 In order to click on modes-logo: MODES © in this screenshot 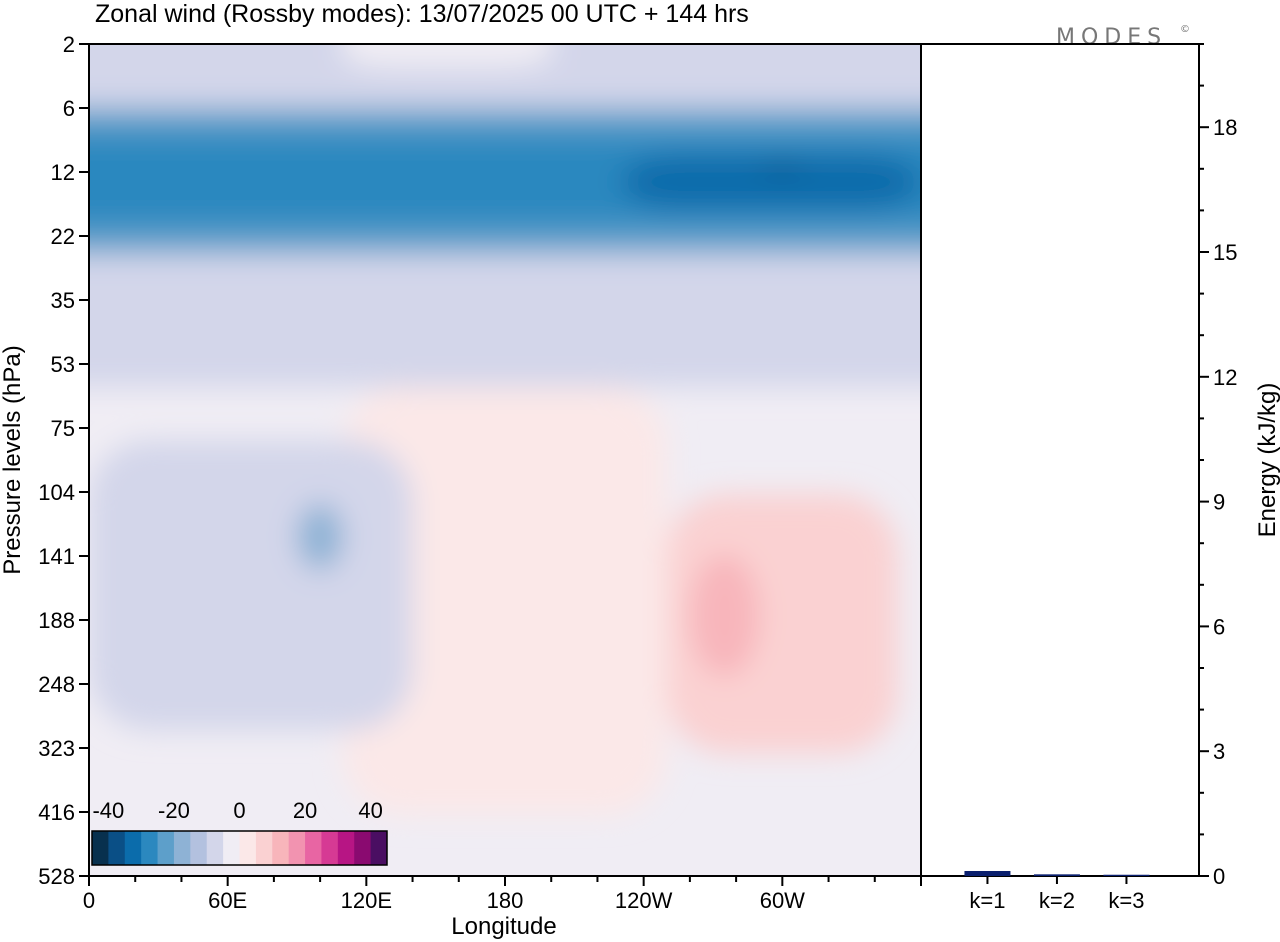, I will do `click(1123, 37)`.